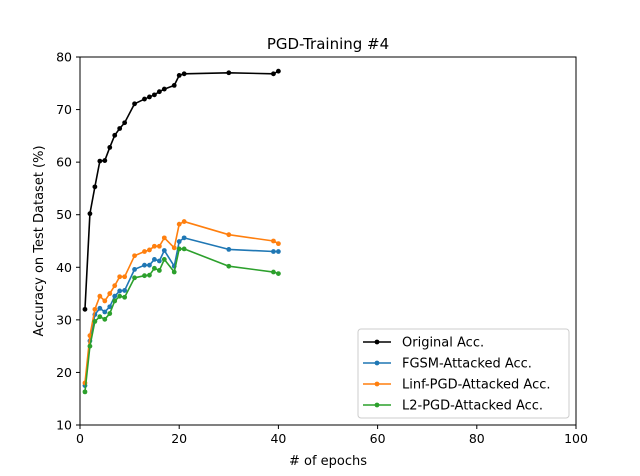 This screenshot has width=640, height=476. Describe the element at coordinates (463, 373) in the screenshot. I see `legend-box` at that location.